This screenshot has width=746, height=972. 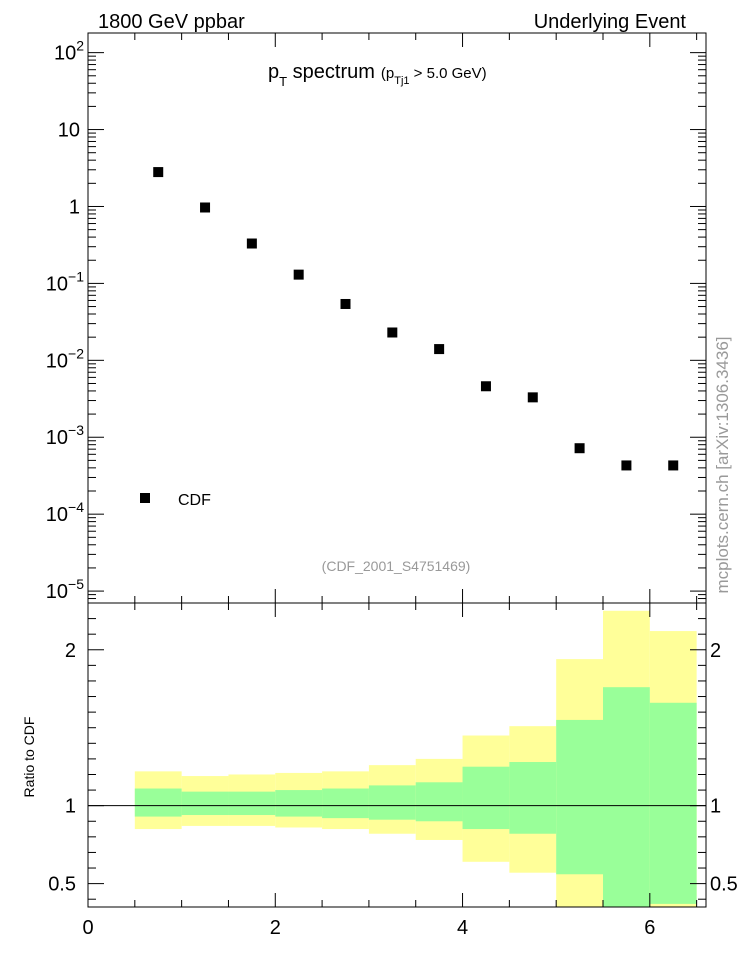 What do you see at coordinates (401, 81) in the screenshot?
I see `plot-title-cut-sub: Tj1` at bounding box center [401, 81].